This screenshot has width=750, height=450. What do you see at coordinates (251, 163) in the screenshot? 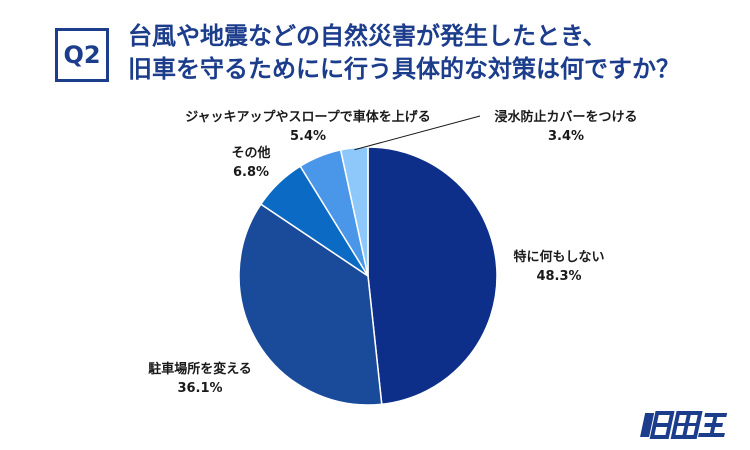
I see `slice-label-2: その他 6.8%` at bounding box center [251, 163].